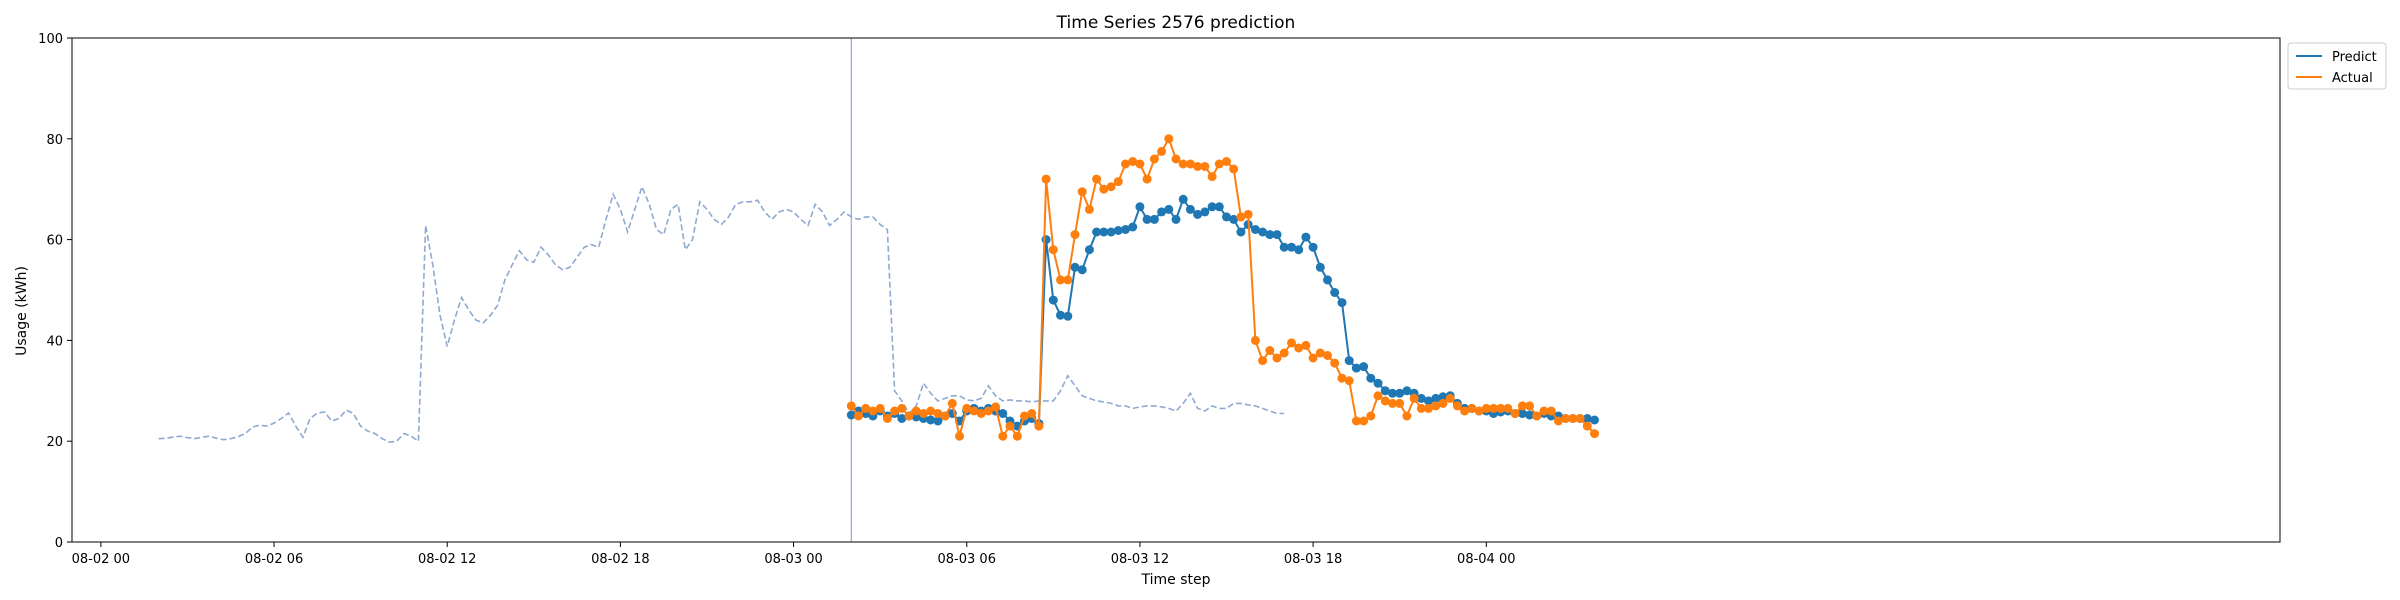 Image resolution: width=2400 pixels, height=600 pixels. What do you see at coordinates (55, 291) in the screenshot?
I see `y-axis: 0 20 40 60 80 100` at bounding box center [55, 291].